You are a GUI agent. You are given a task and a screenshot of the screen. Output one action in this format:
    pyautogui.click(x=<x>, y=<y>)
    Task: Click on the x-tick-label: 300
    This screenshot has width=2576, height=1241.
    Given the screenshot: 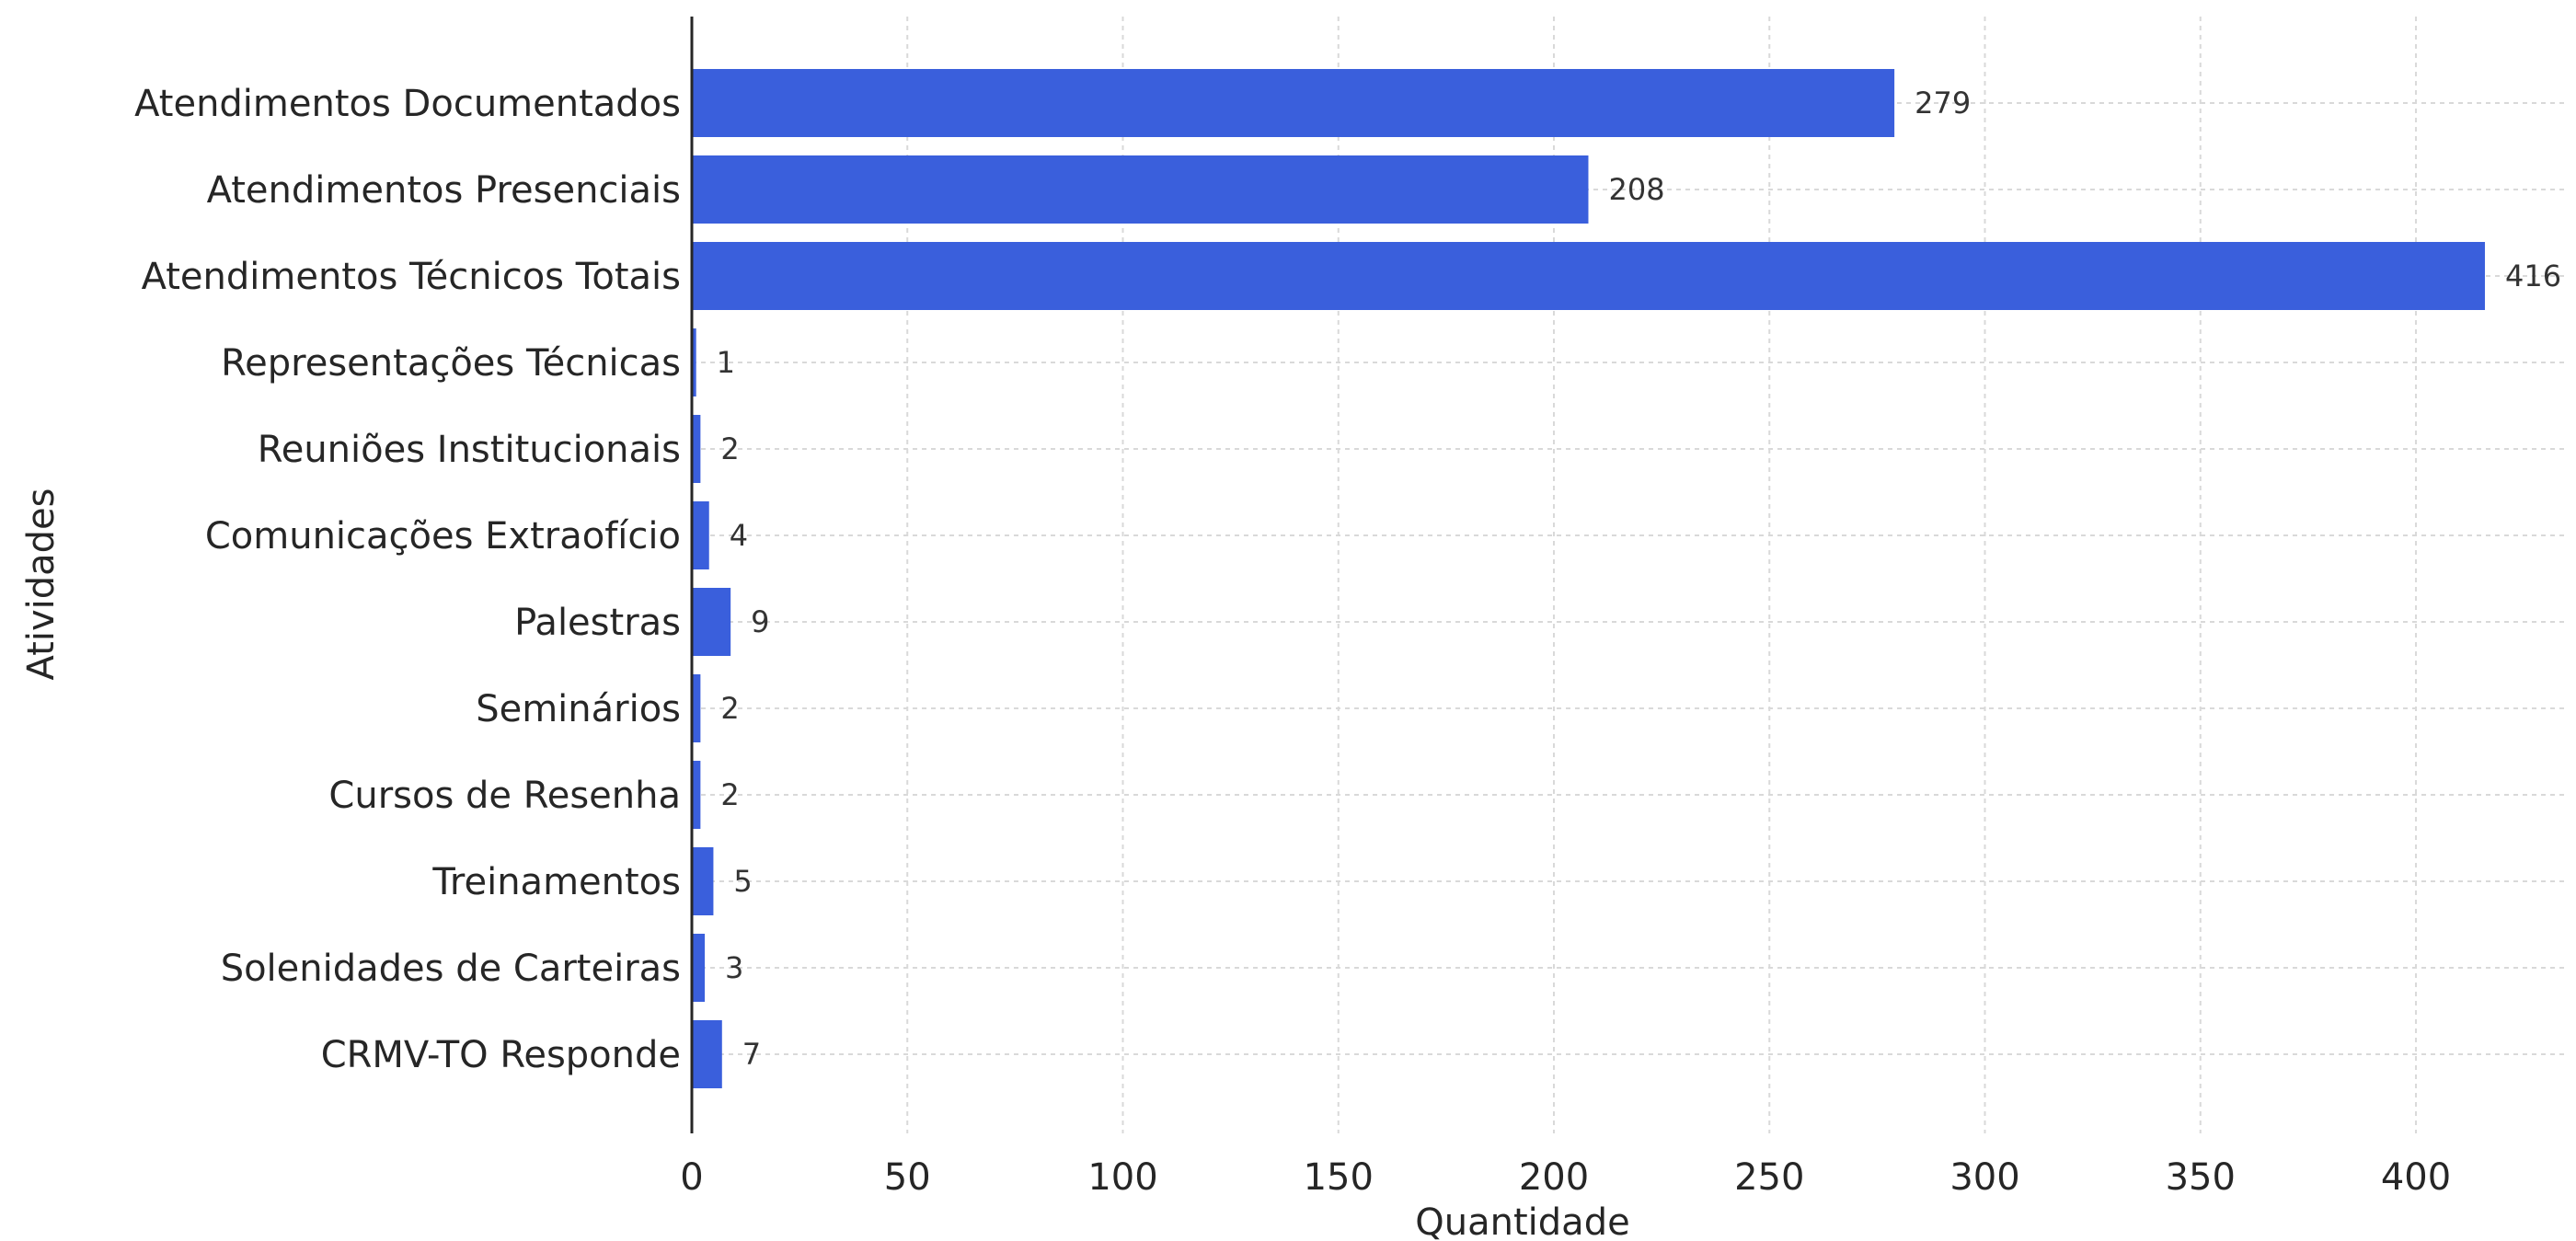 What is the action you would take?
    pyautogui.click(x=1984, y=1177)
    